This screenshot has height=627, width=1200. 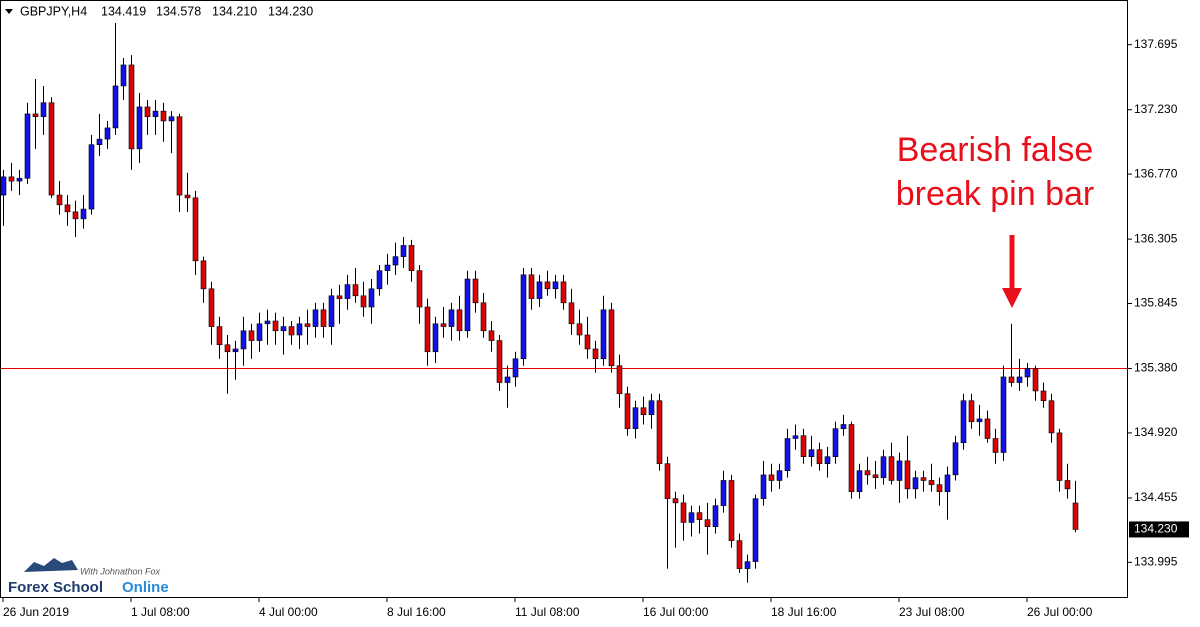 What do you see at coordinates (1156, 432) in the screenshot?
I see `y-tick-label: 134.920` at bounding box center [1156, 432].